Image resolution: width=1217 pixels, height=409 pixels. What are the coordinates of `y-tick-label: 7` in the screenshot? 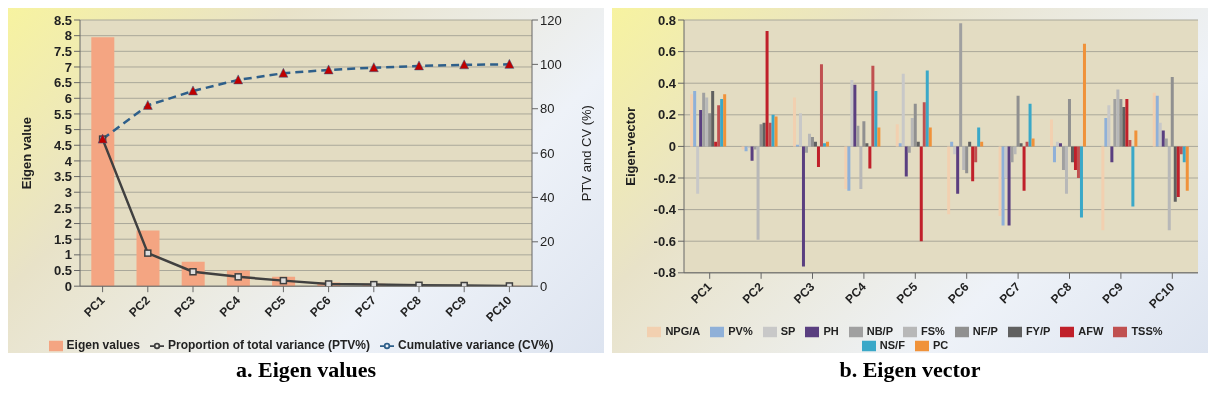 It's located at (68, 67).